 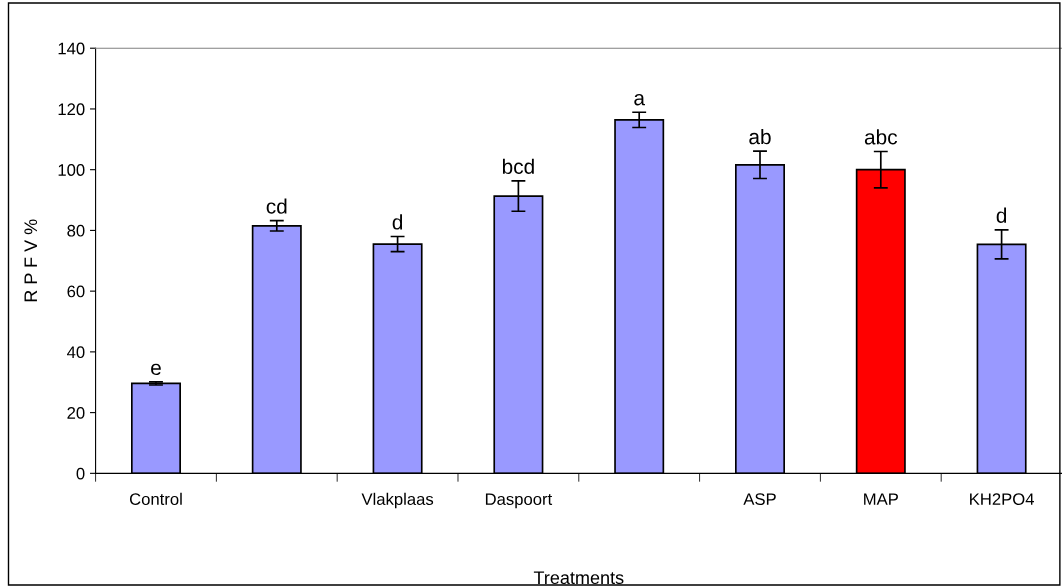 What do you see at coordinates (518, 166) in the screenshot?
I see `data-label: bcd` at bounding box center [518, 166].